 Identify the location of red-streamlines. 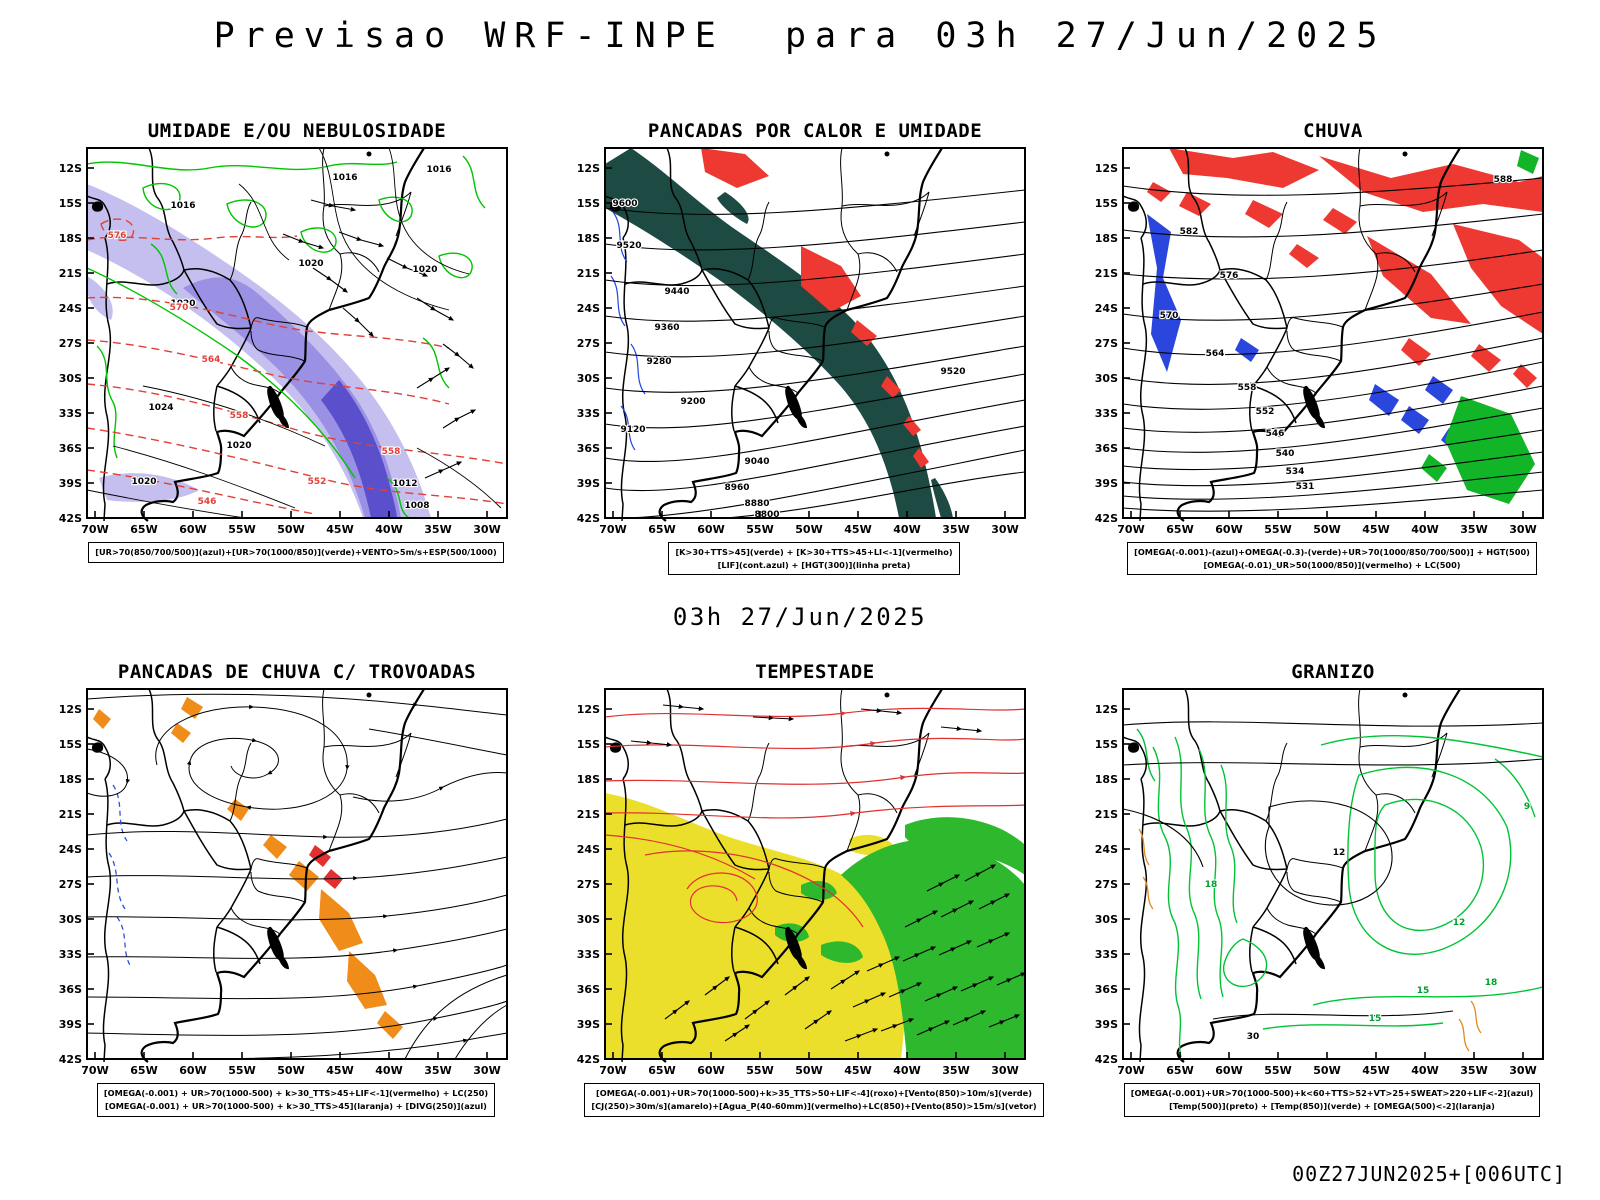
(815, 818).